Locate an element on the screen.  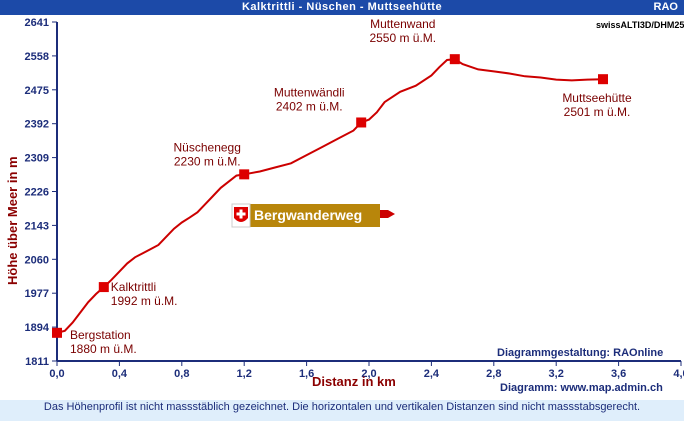
trail-sign-arrow is located at coordinates (387, 214).